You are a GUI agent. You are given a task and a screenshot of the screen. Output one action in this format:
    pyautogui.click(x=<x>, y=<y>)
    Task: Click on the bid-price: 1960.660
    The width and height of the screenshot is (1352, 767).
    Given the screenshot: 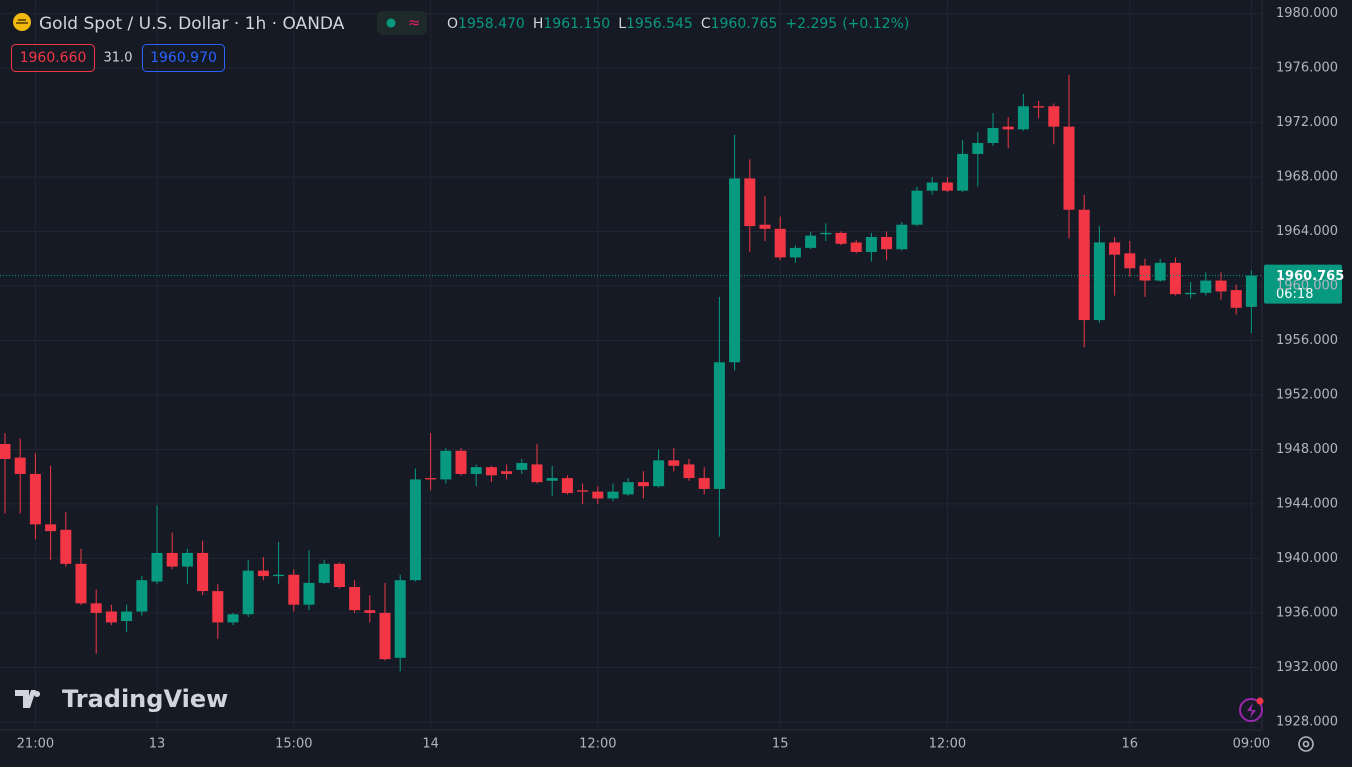 What is the action you would take?
    pyautogui.click(x=53, y=58)
    